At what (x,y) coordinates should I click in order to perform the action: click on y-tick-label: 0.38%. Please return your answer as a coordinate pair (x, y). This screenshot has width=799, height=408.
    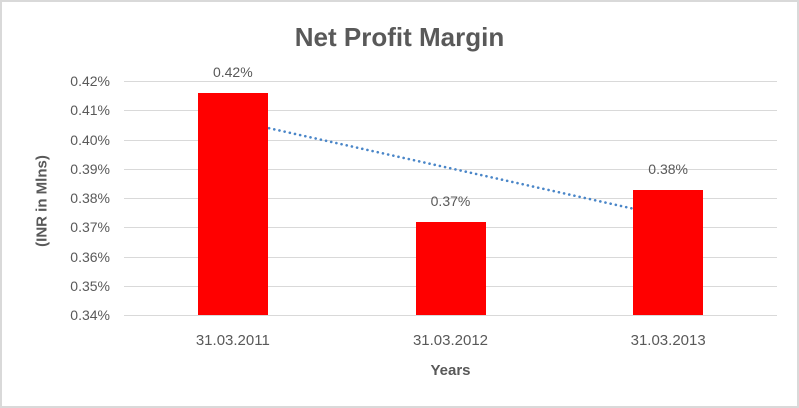
    Looking at the image, I should click on (90, 198).